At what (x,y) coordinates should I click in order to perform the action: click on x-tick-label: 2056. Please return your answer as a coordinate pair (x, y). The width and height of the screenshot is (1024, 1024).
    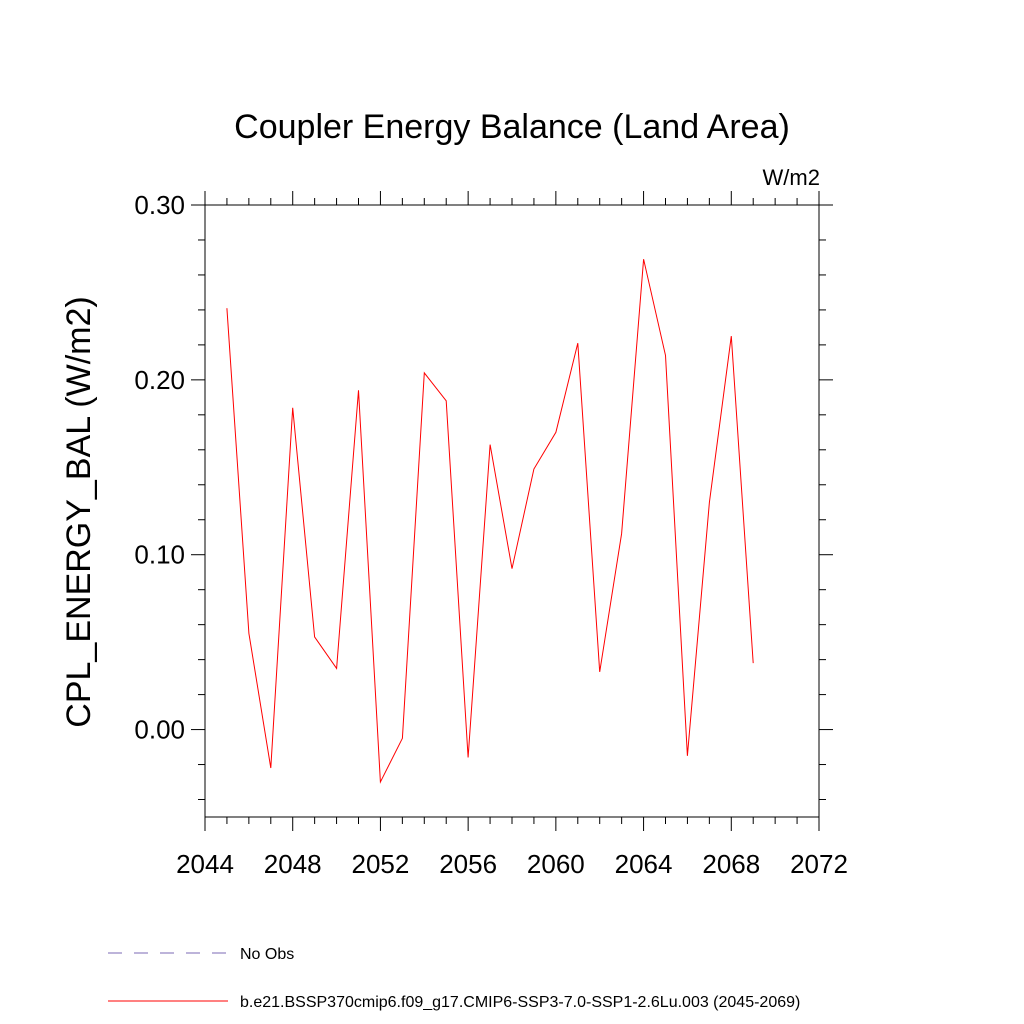
    Looking at the image, I should click on (468, 864).